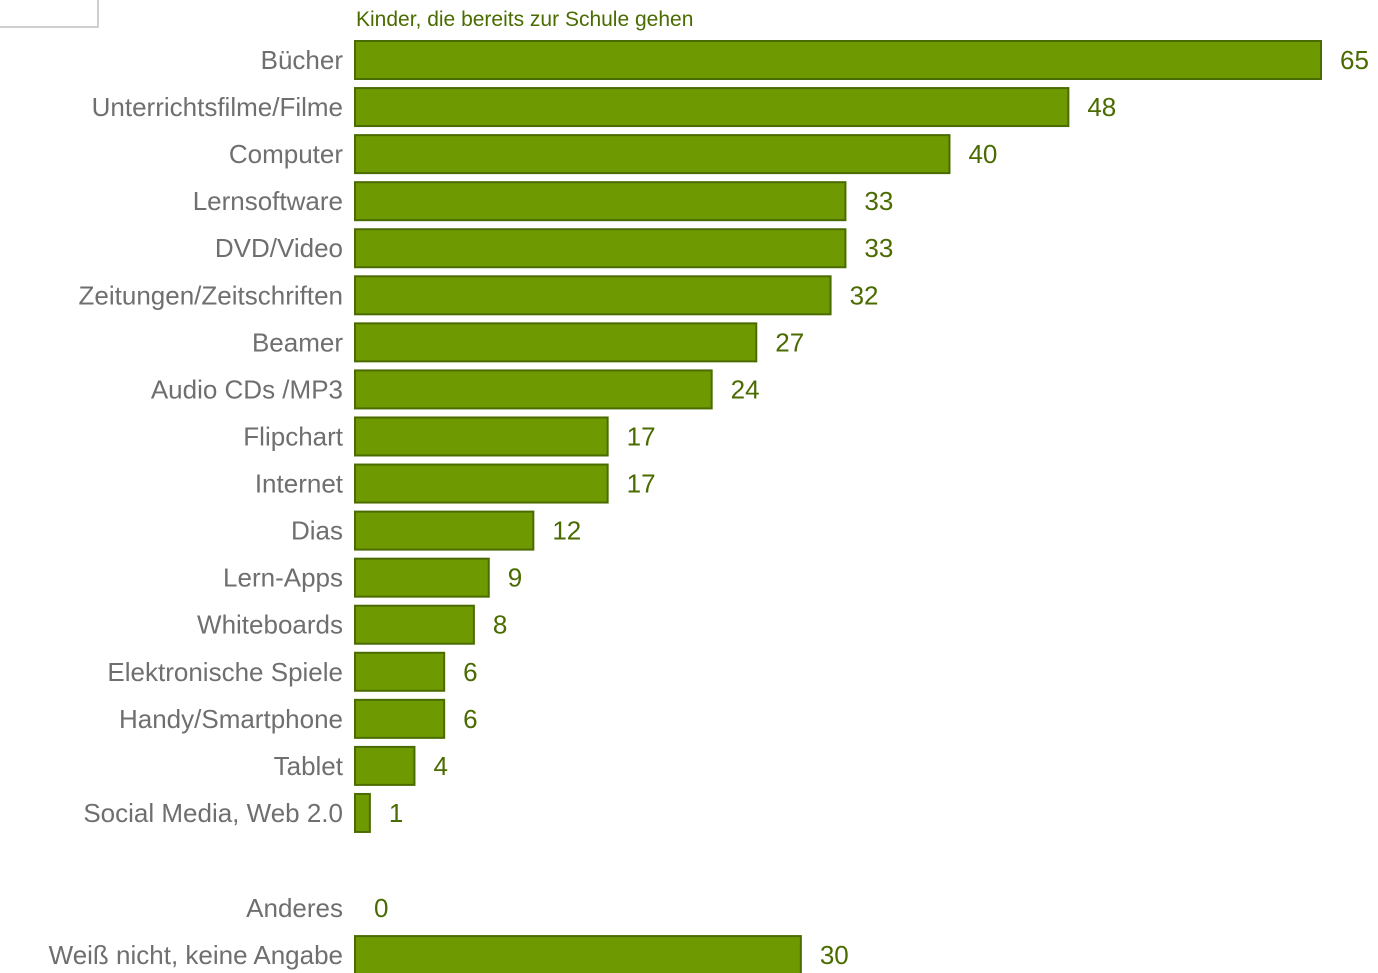  Describe the element at coordinates (268, 201) in the screenshot. I see `category-label-lernsoftware: Lernsoftware` at that location.